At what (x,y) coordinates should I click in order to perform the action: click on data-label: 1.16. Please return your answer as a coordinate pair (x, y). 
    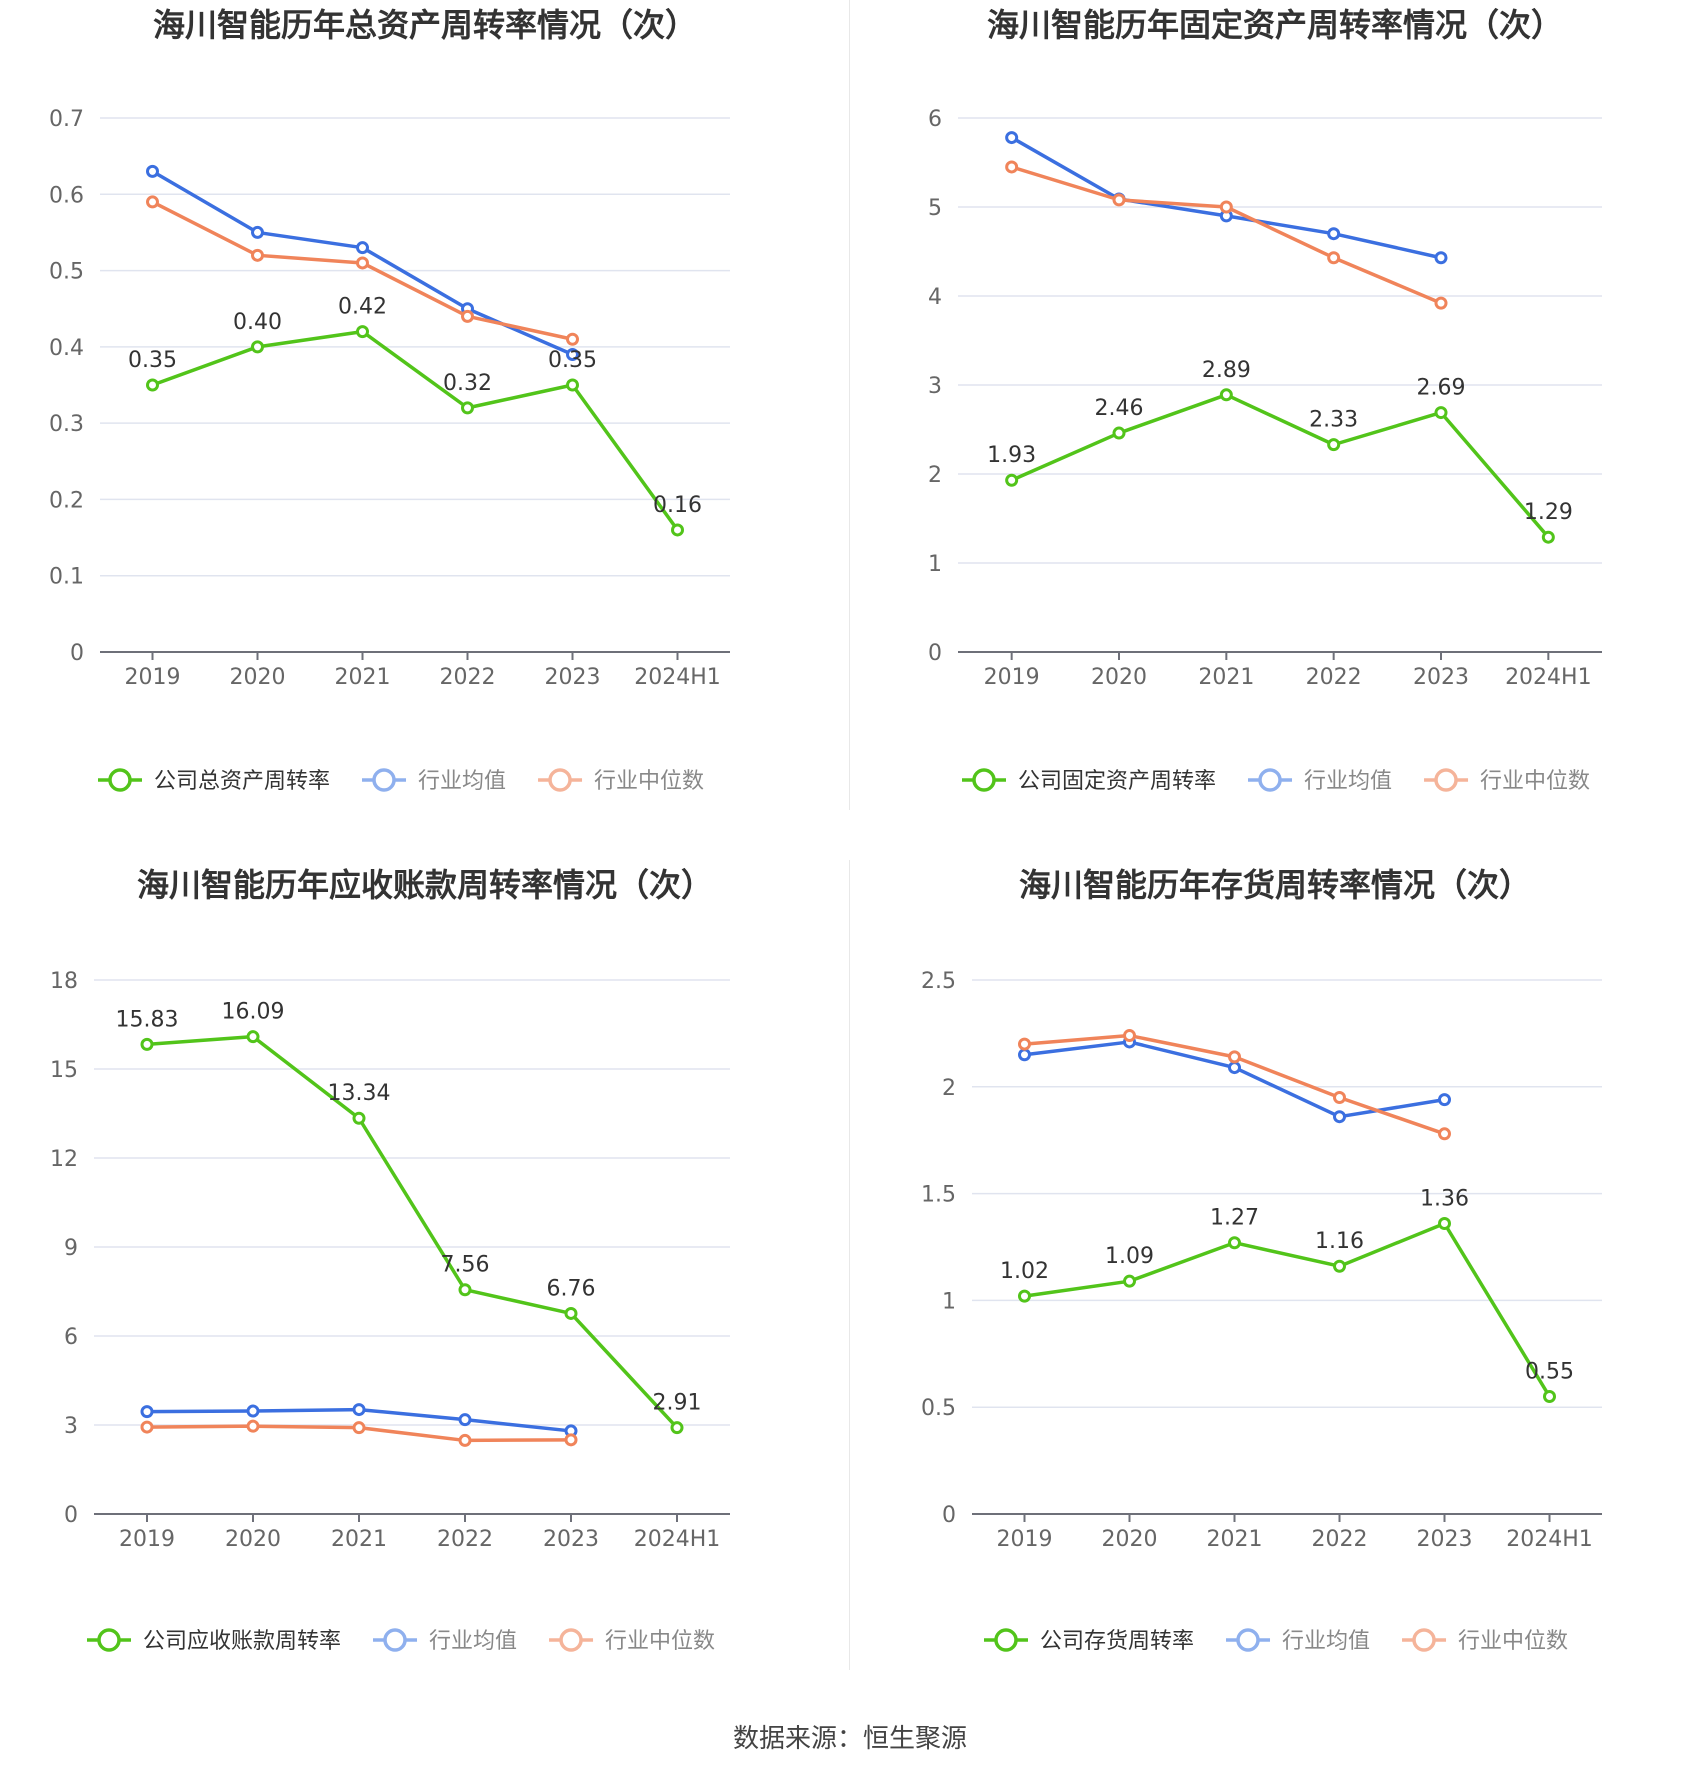
    Looking at the image, I should click on (1339, 1241).